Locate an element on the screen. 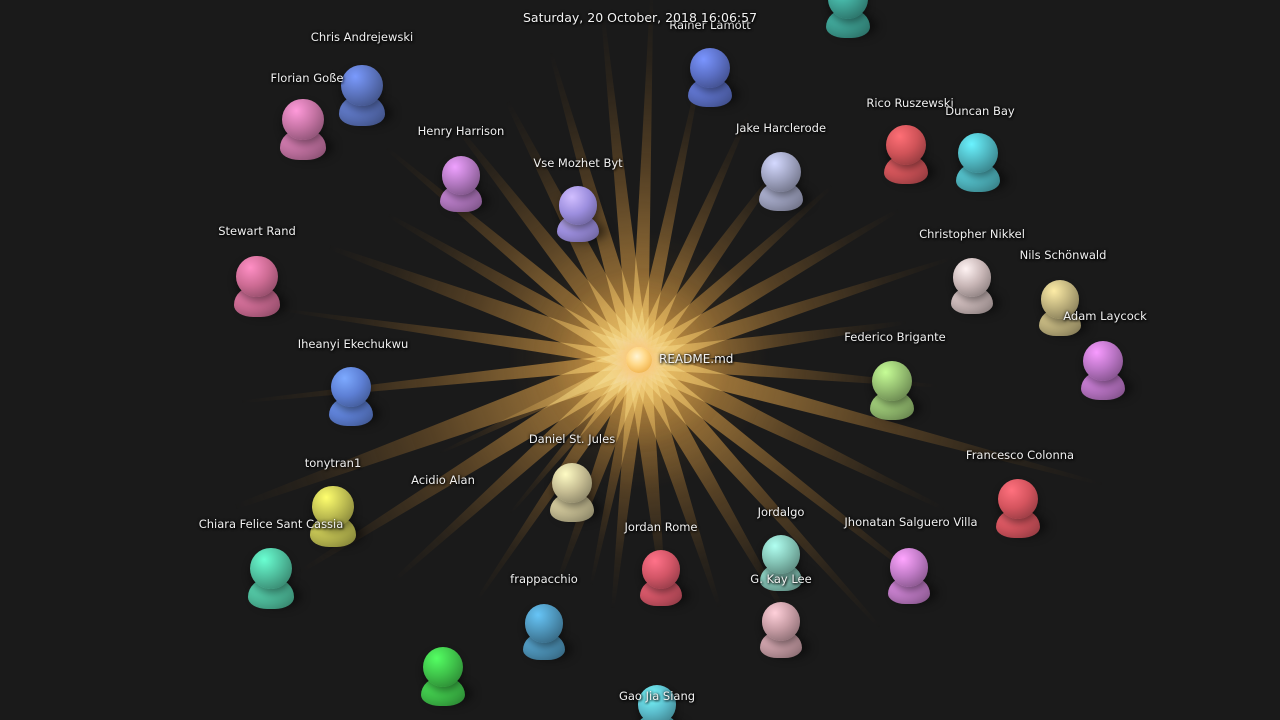 This screenshot has width=1280, height=720. contributor-label: Federico Brigante is located at coordinates (895, 337).